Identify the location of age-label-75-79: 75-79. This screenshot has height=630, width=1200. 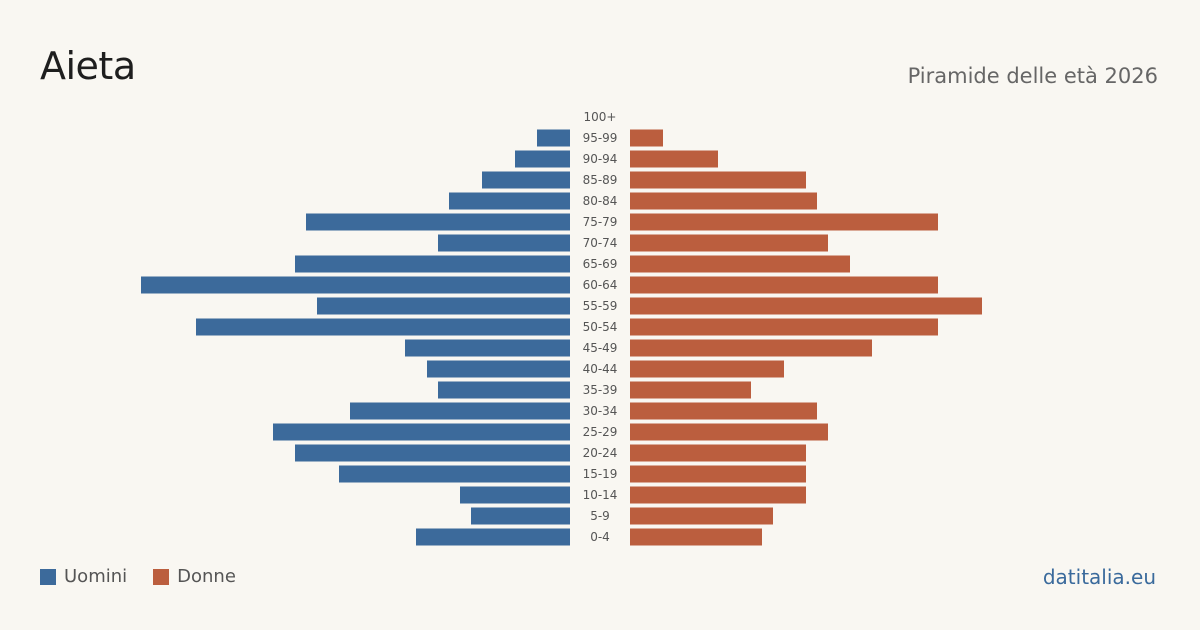
(600, 222).